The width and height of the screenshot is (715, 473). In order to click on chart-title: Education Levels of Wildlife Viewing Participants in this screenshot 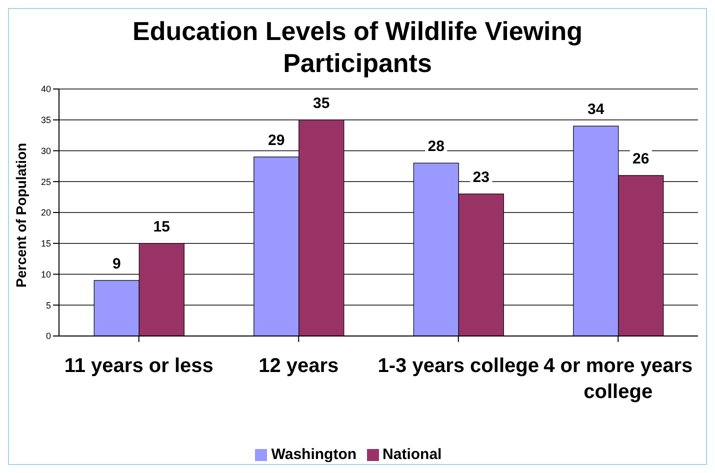, I will do `click(357, 47)`.